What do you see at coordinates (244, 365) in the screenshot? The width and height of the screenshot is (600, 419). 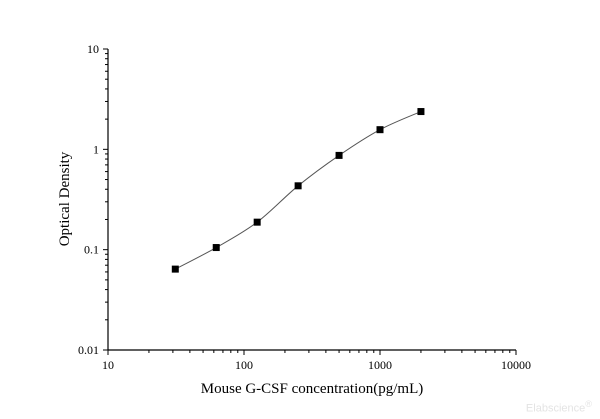 I see `x-tick-label: 100` at bounding box center [244, 365].